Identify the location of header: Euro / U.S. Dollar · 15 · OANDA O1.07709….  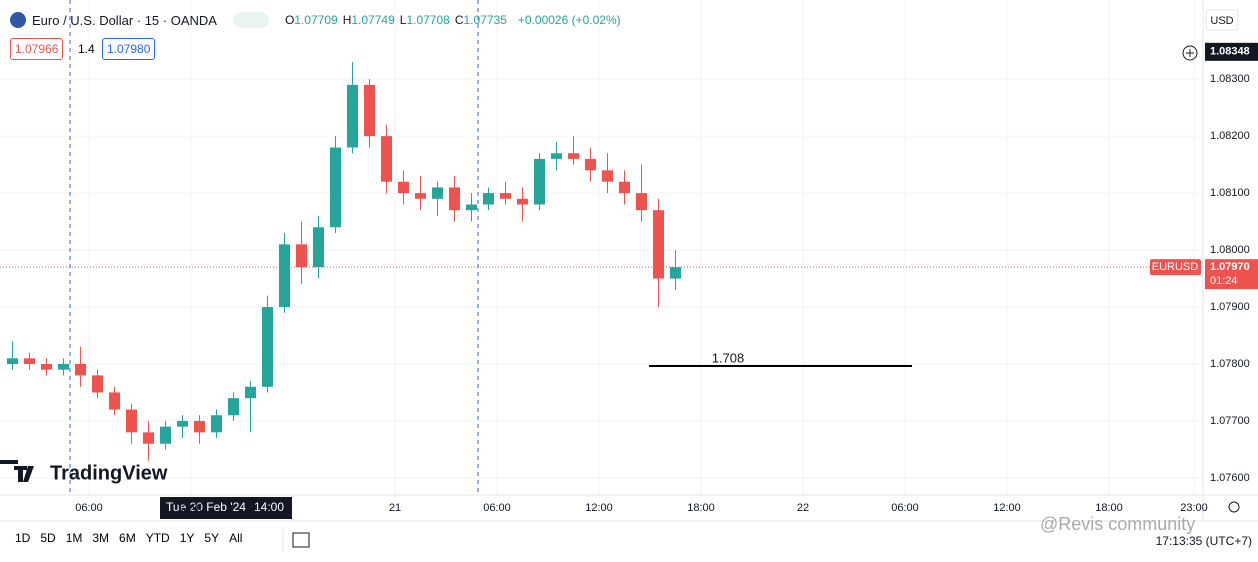
(315, 20).